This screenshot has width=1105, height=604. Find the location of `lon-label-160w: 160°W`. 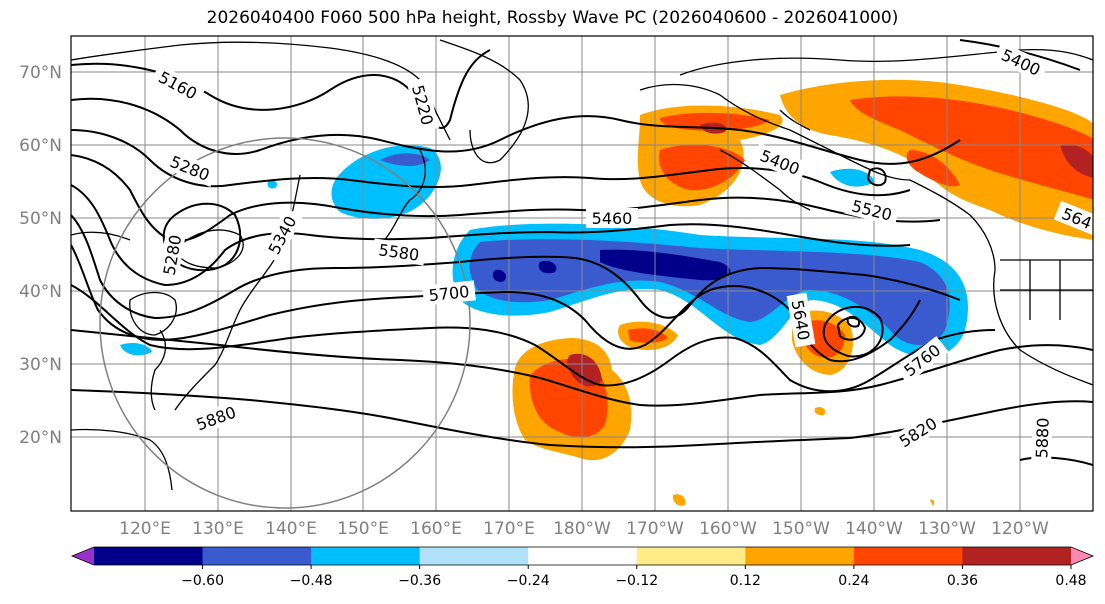

lon-label-160w: 160°W is located at coordinates (728, 529).